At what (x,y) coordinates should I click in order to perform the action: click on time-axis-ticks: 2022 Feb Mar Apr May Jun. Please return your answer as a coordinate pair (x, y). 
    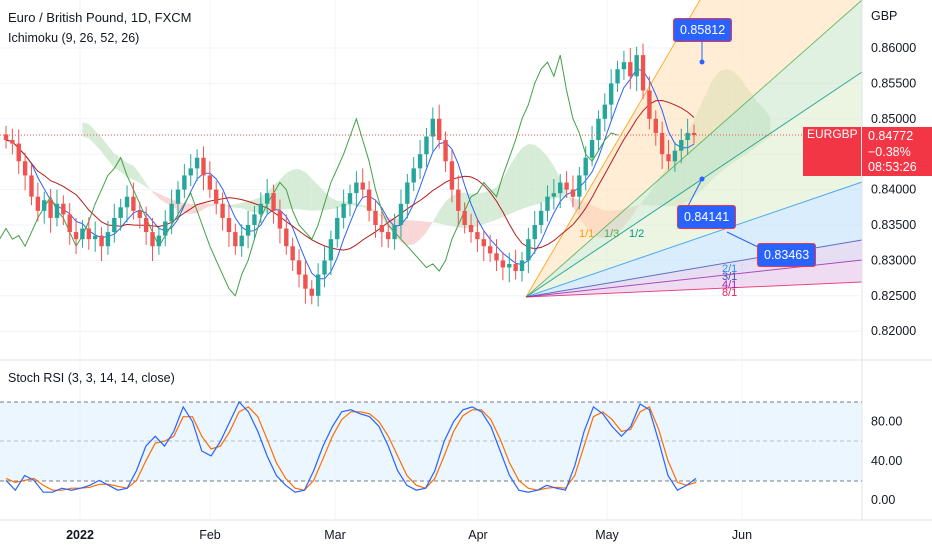
    Looking at the image, I should click on (409, 535).